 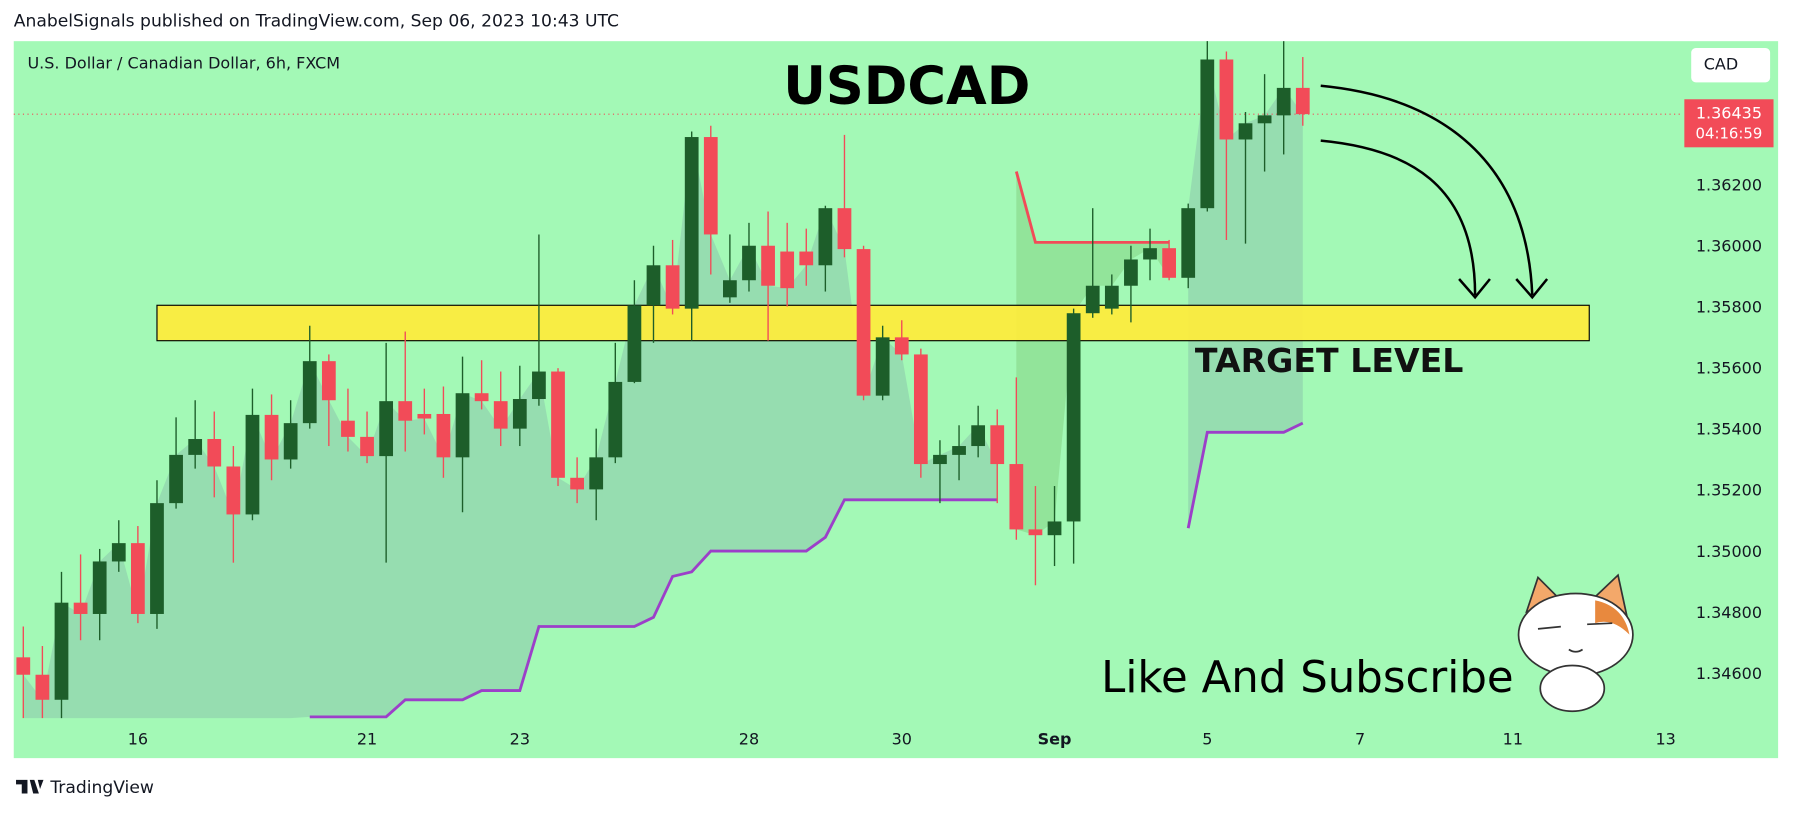 I want to click on x-tick-label: 23, so click(x=520, y=738).